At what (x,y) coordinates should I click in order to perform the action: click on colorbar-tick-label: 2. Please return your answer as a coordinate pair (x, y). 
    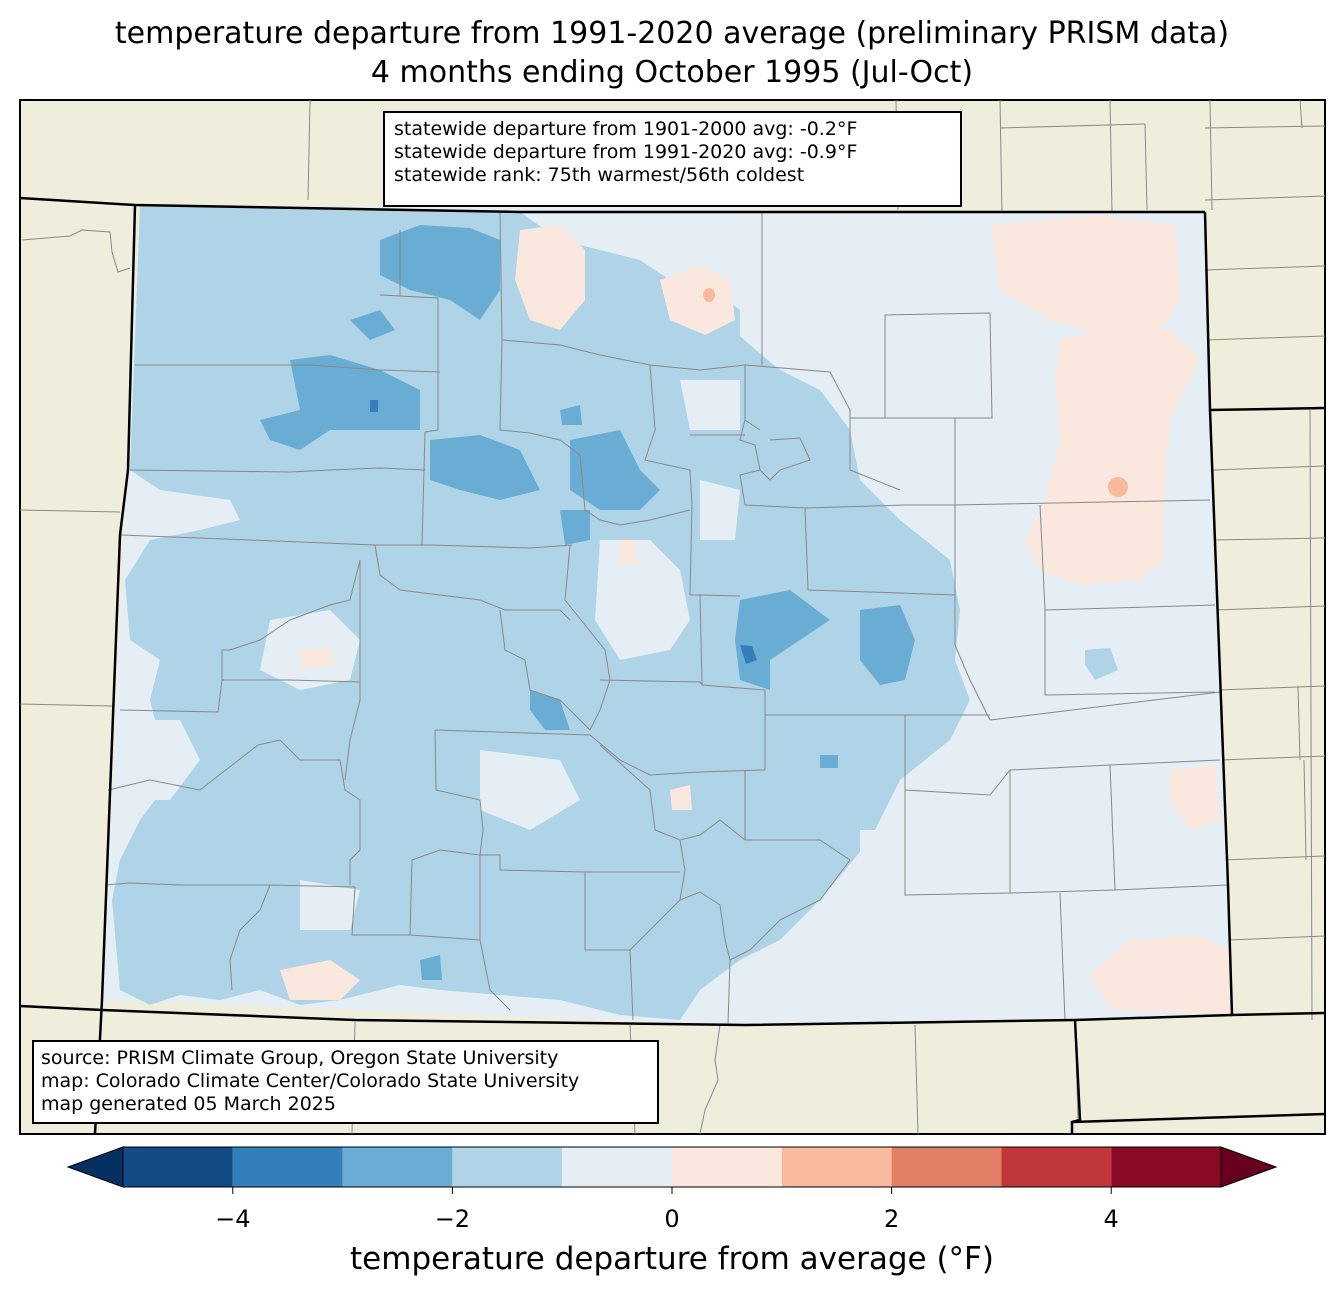
    Looking at the image, I should click on (891, 1219).